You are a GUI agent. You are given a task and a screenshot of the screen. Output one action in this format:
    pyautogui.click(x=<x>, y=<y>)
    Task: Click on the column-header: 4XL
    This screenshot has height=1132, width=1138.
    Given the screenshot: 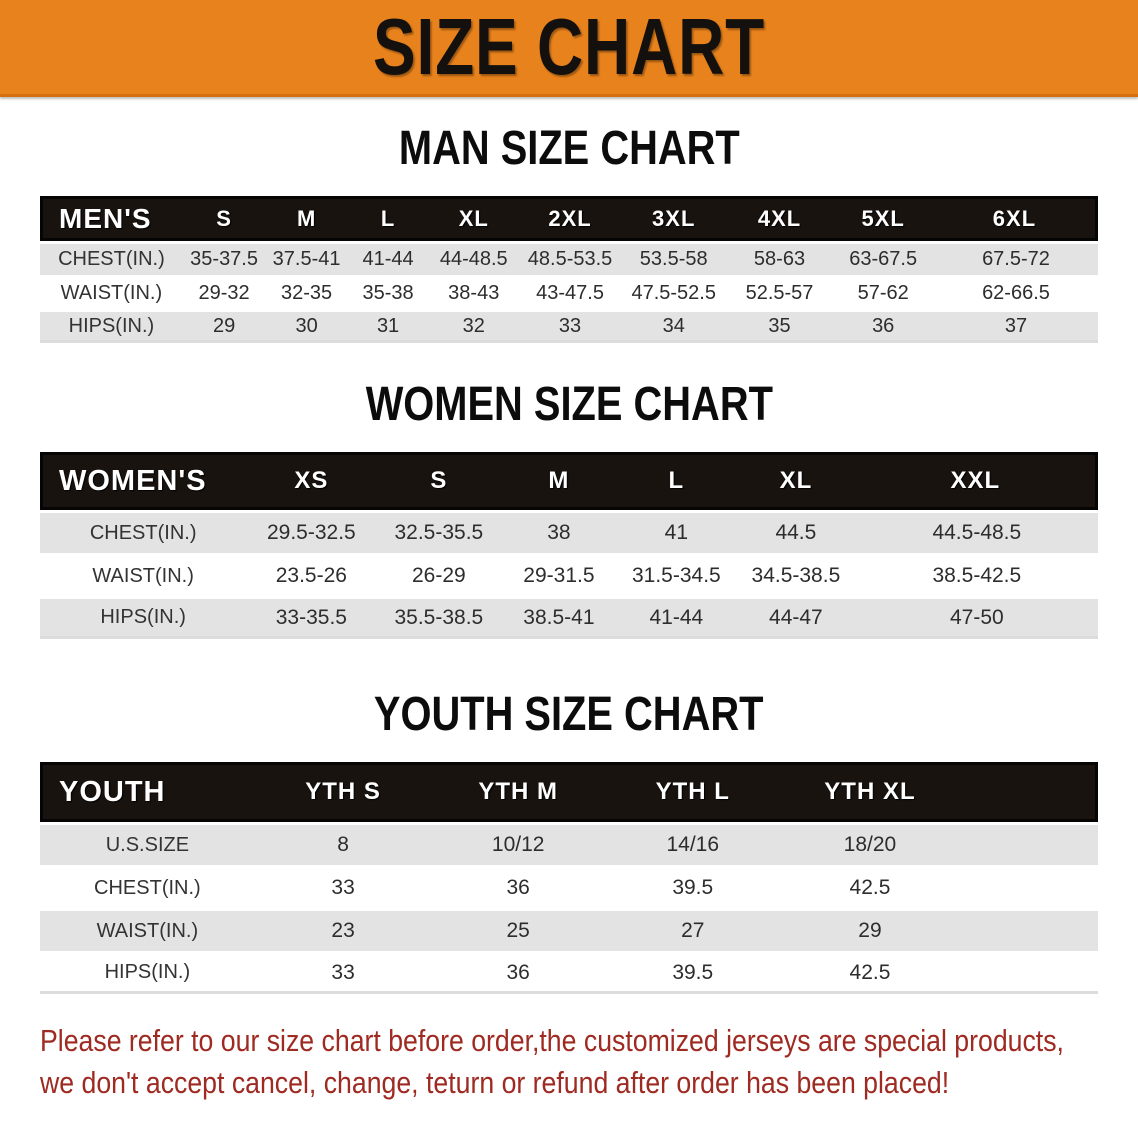 What is the action you would take?
    pyautogui.click(x=779, y=218)
    